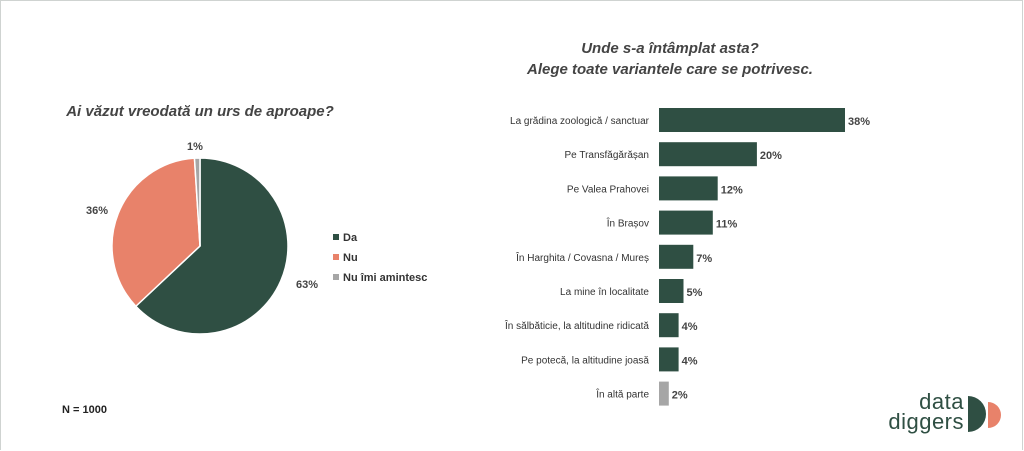  I want to click on sample-size-label: N = 1000, so click(84, 410).